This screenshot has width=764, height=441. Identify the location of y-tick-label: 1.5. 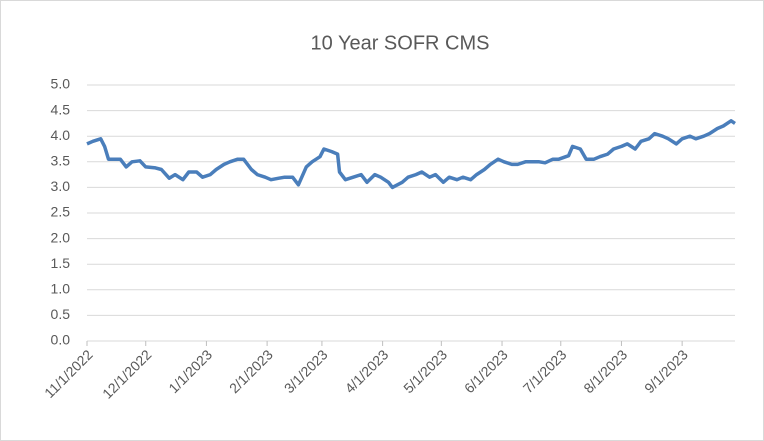
(61, 263).